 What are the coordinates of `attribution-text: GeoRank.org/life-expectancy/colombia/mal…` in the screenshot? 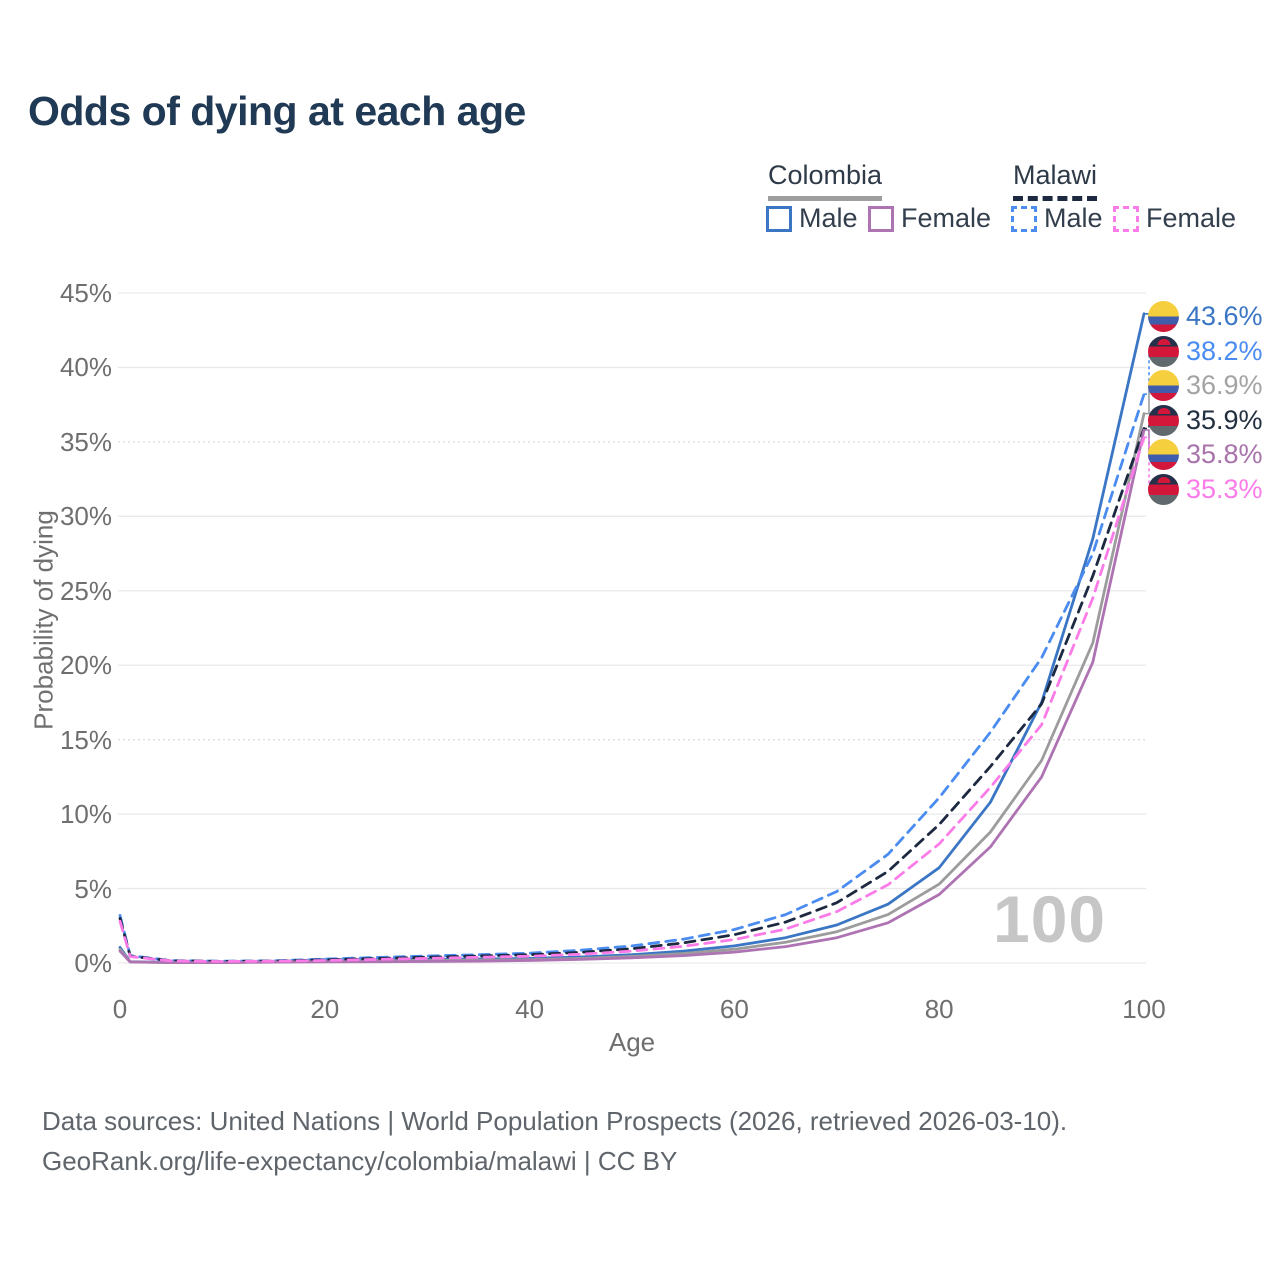 It's located at (360, 1161).